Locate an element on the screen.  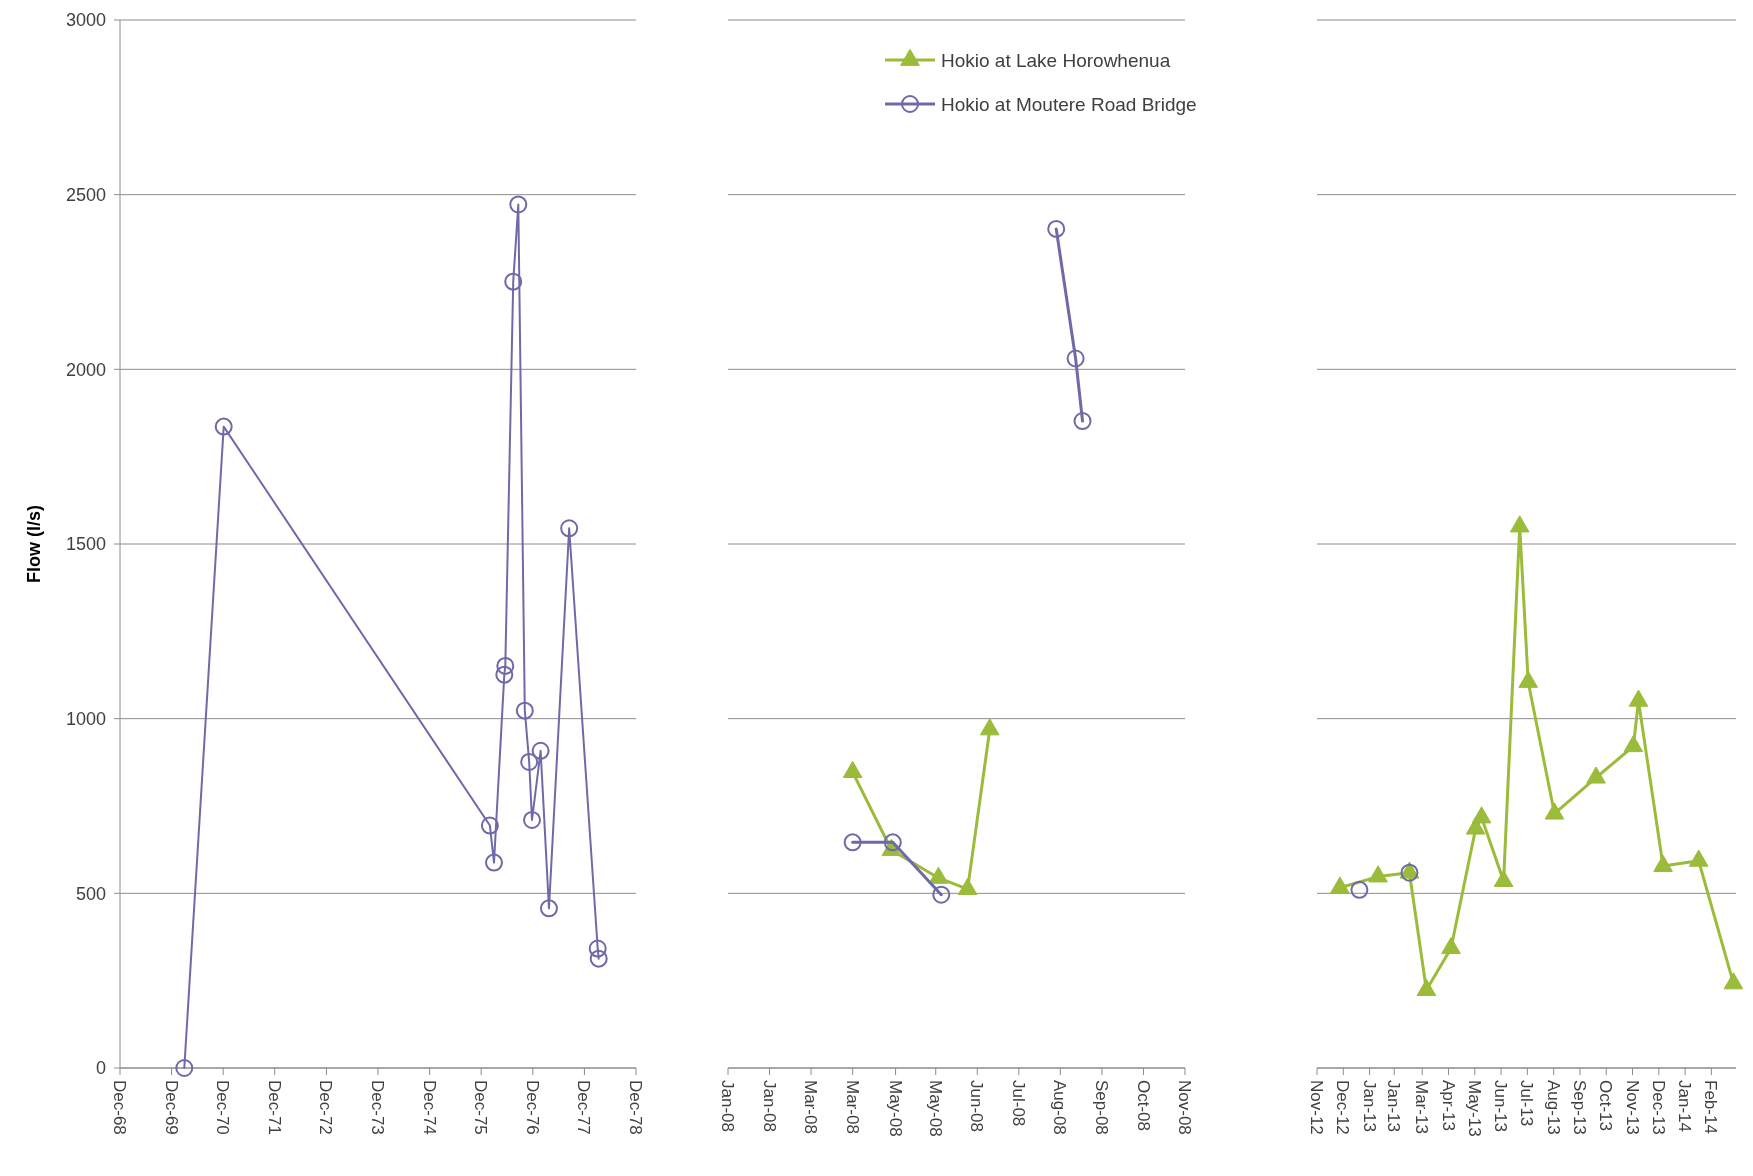
legend-label: Hokio at Moutere Road Bridge is located at coordinates (1069, 104).